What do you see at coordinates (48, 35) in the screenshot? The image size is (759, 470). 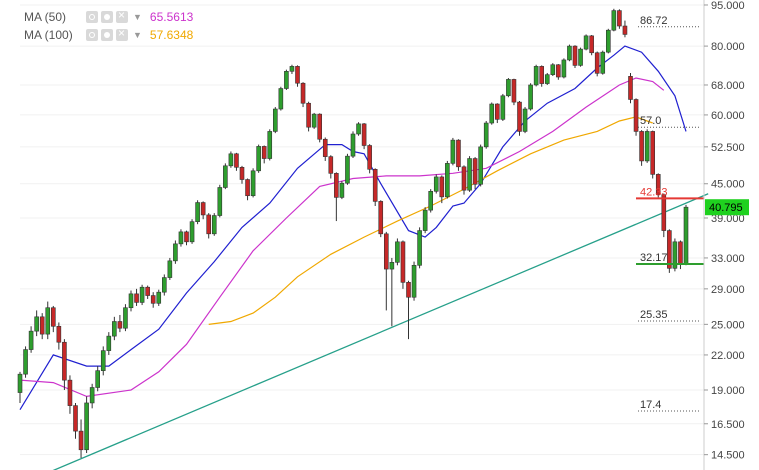 I see `legend-ma100-name: MA (100)` at bounding box center [48, 35].